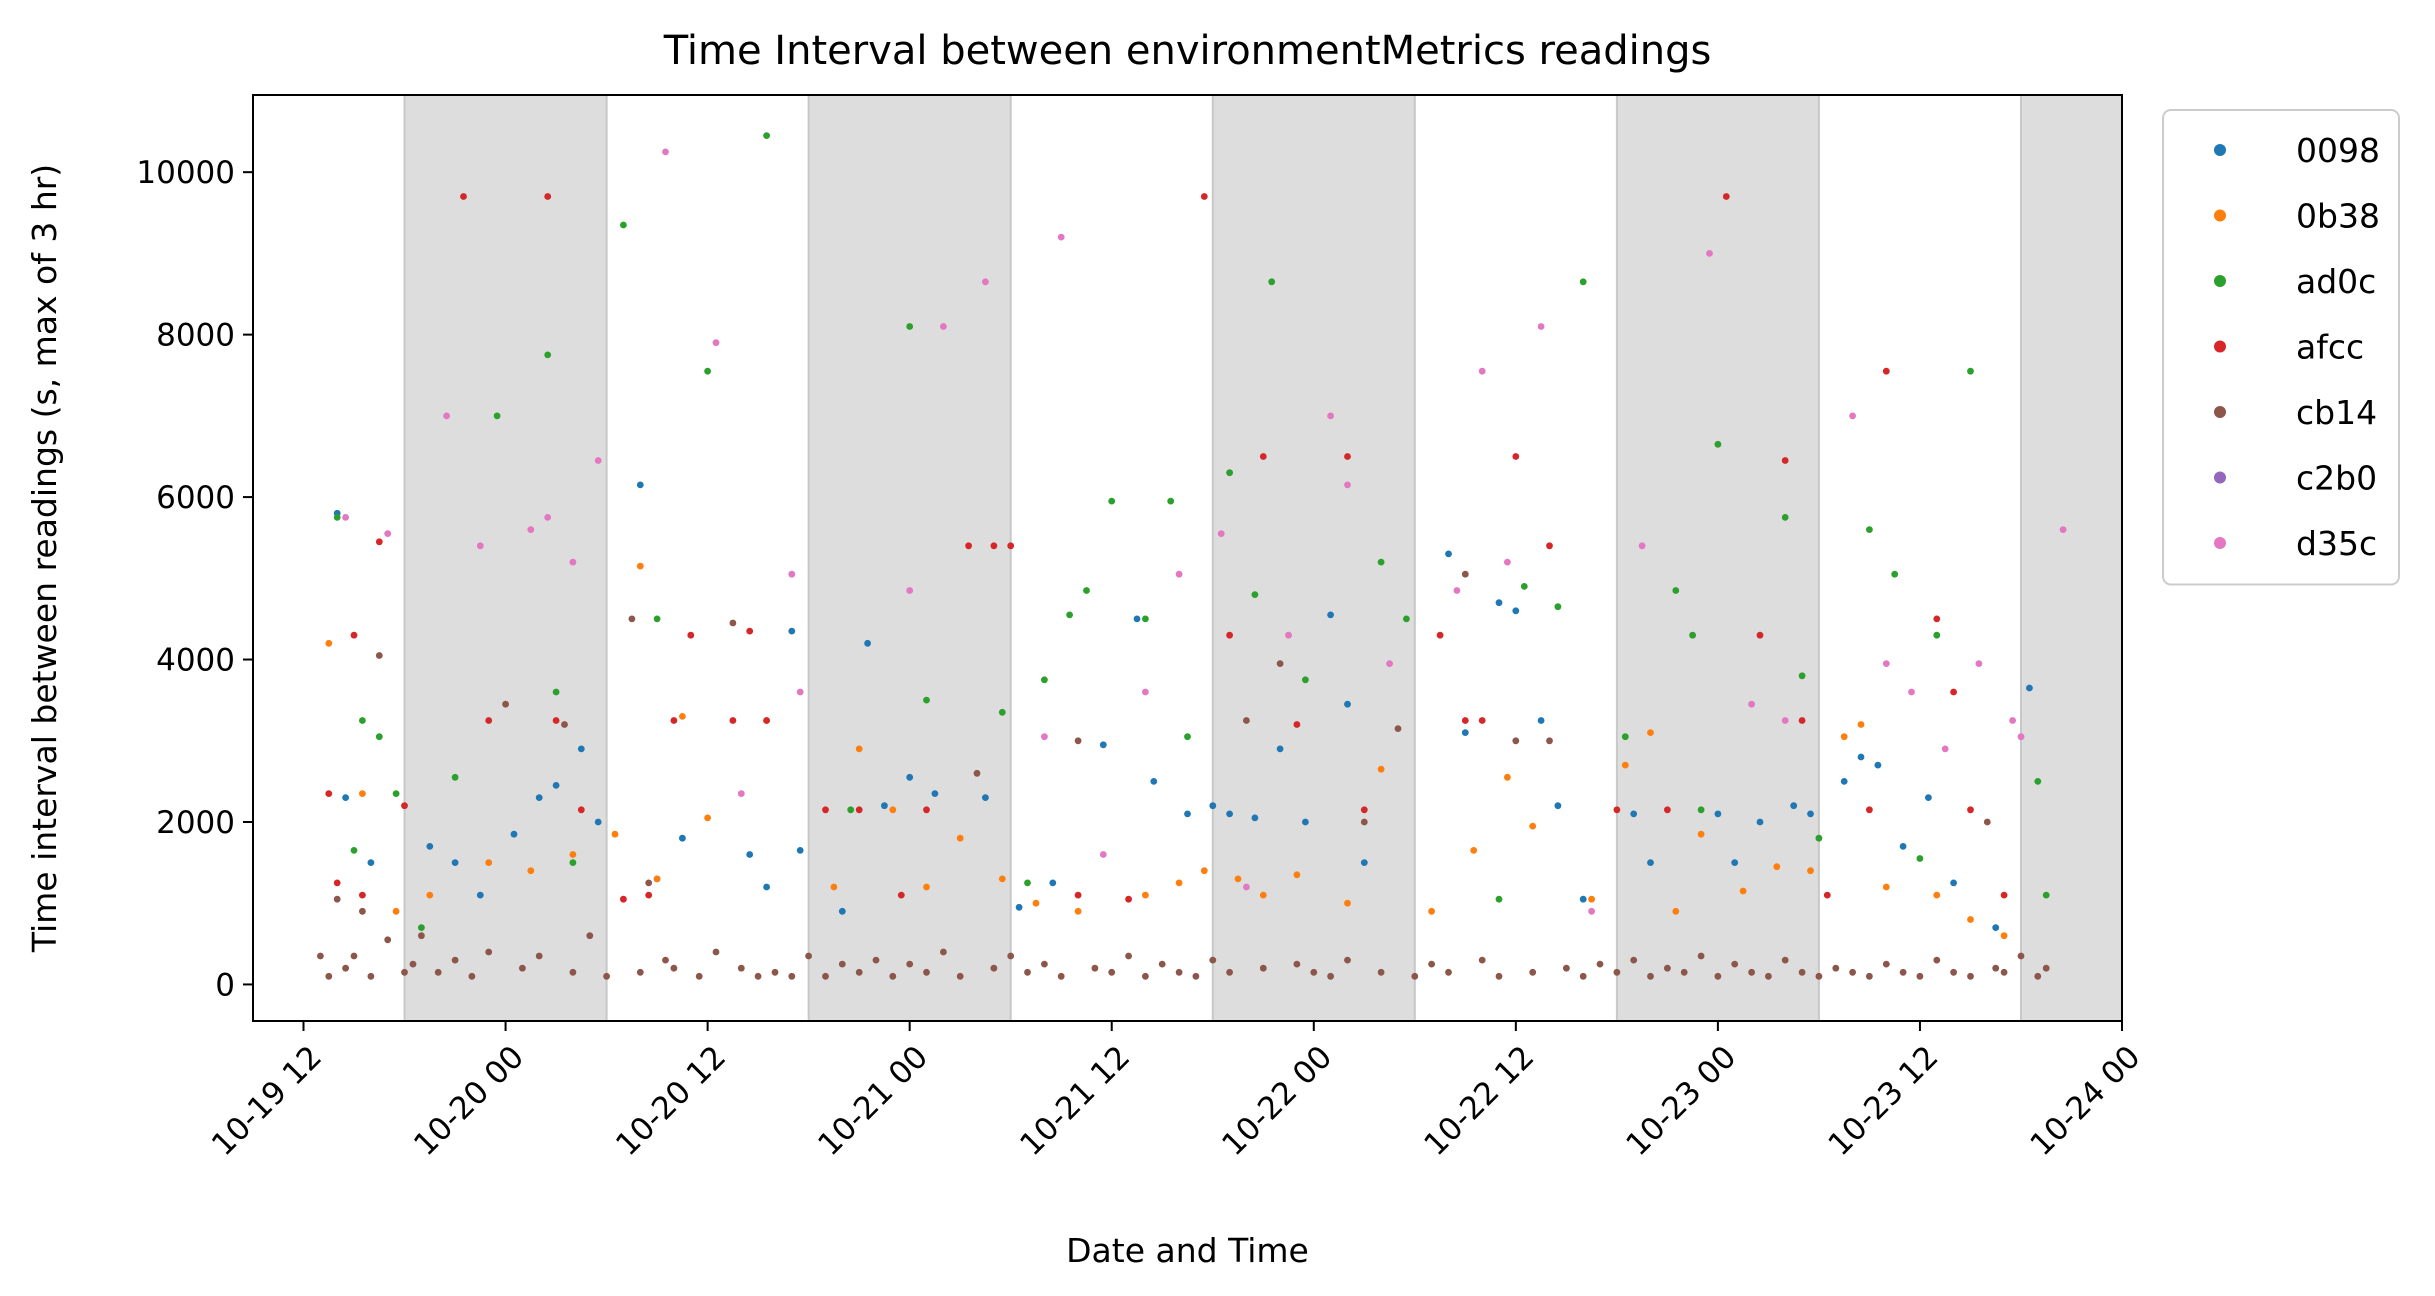  Describe the element at coordinates (195, 823) in the screenshot. I see `y-tick-label: 2000` at that location.